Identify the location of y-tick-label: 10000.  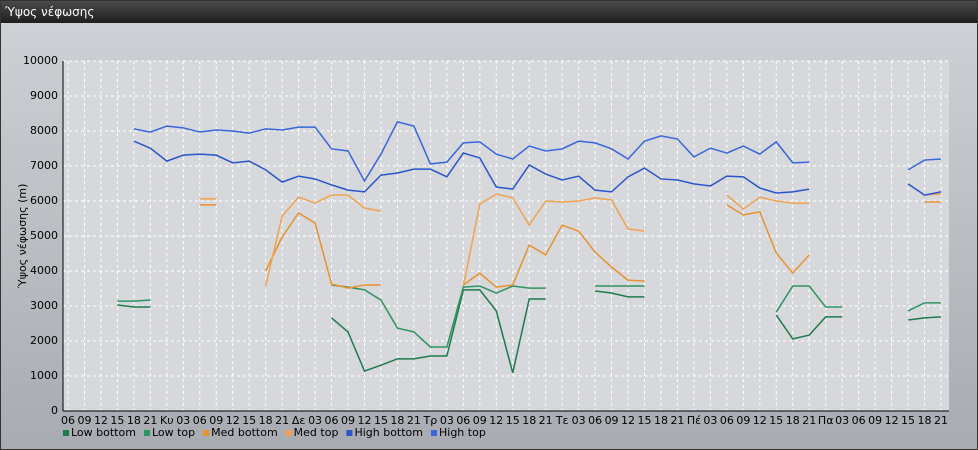
(40, 60).